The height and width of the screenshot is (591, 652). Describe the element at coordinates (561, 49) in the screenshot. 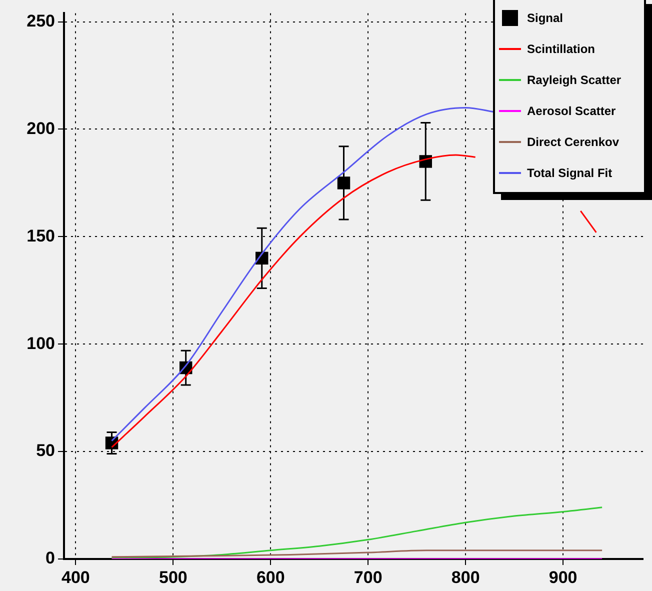

I see `legend-label: Scintillation` at that location.